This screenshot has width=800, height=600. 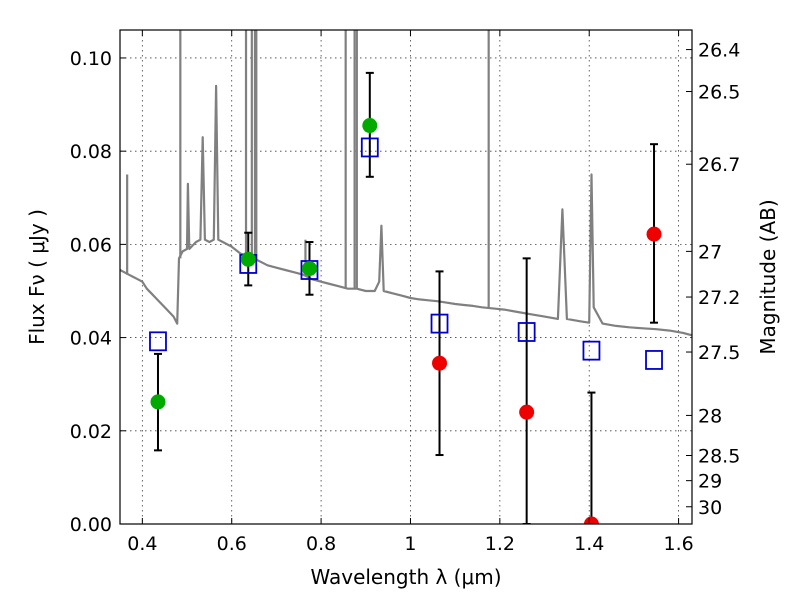 What do you see at coordinates (232, 544) in the screenshot?
I see `x-tick-label: 0.6` at bounding box center [232, 544].